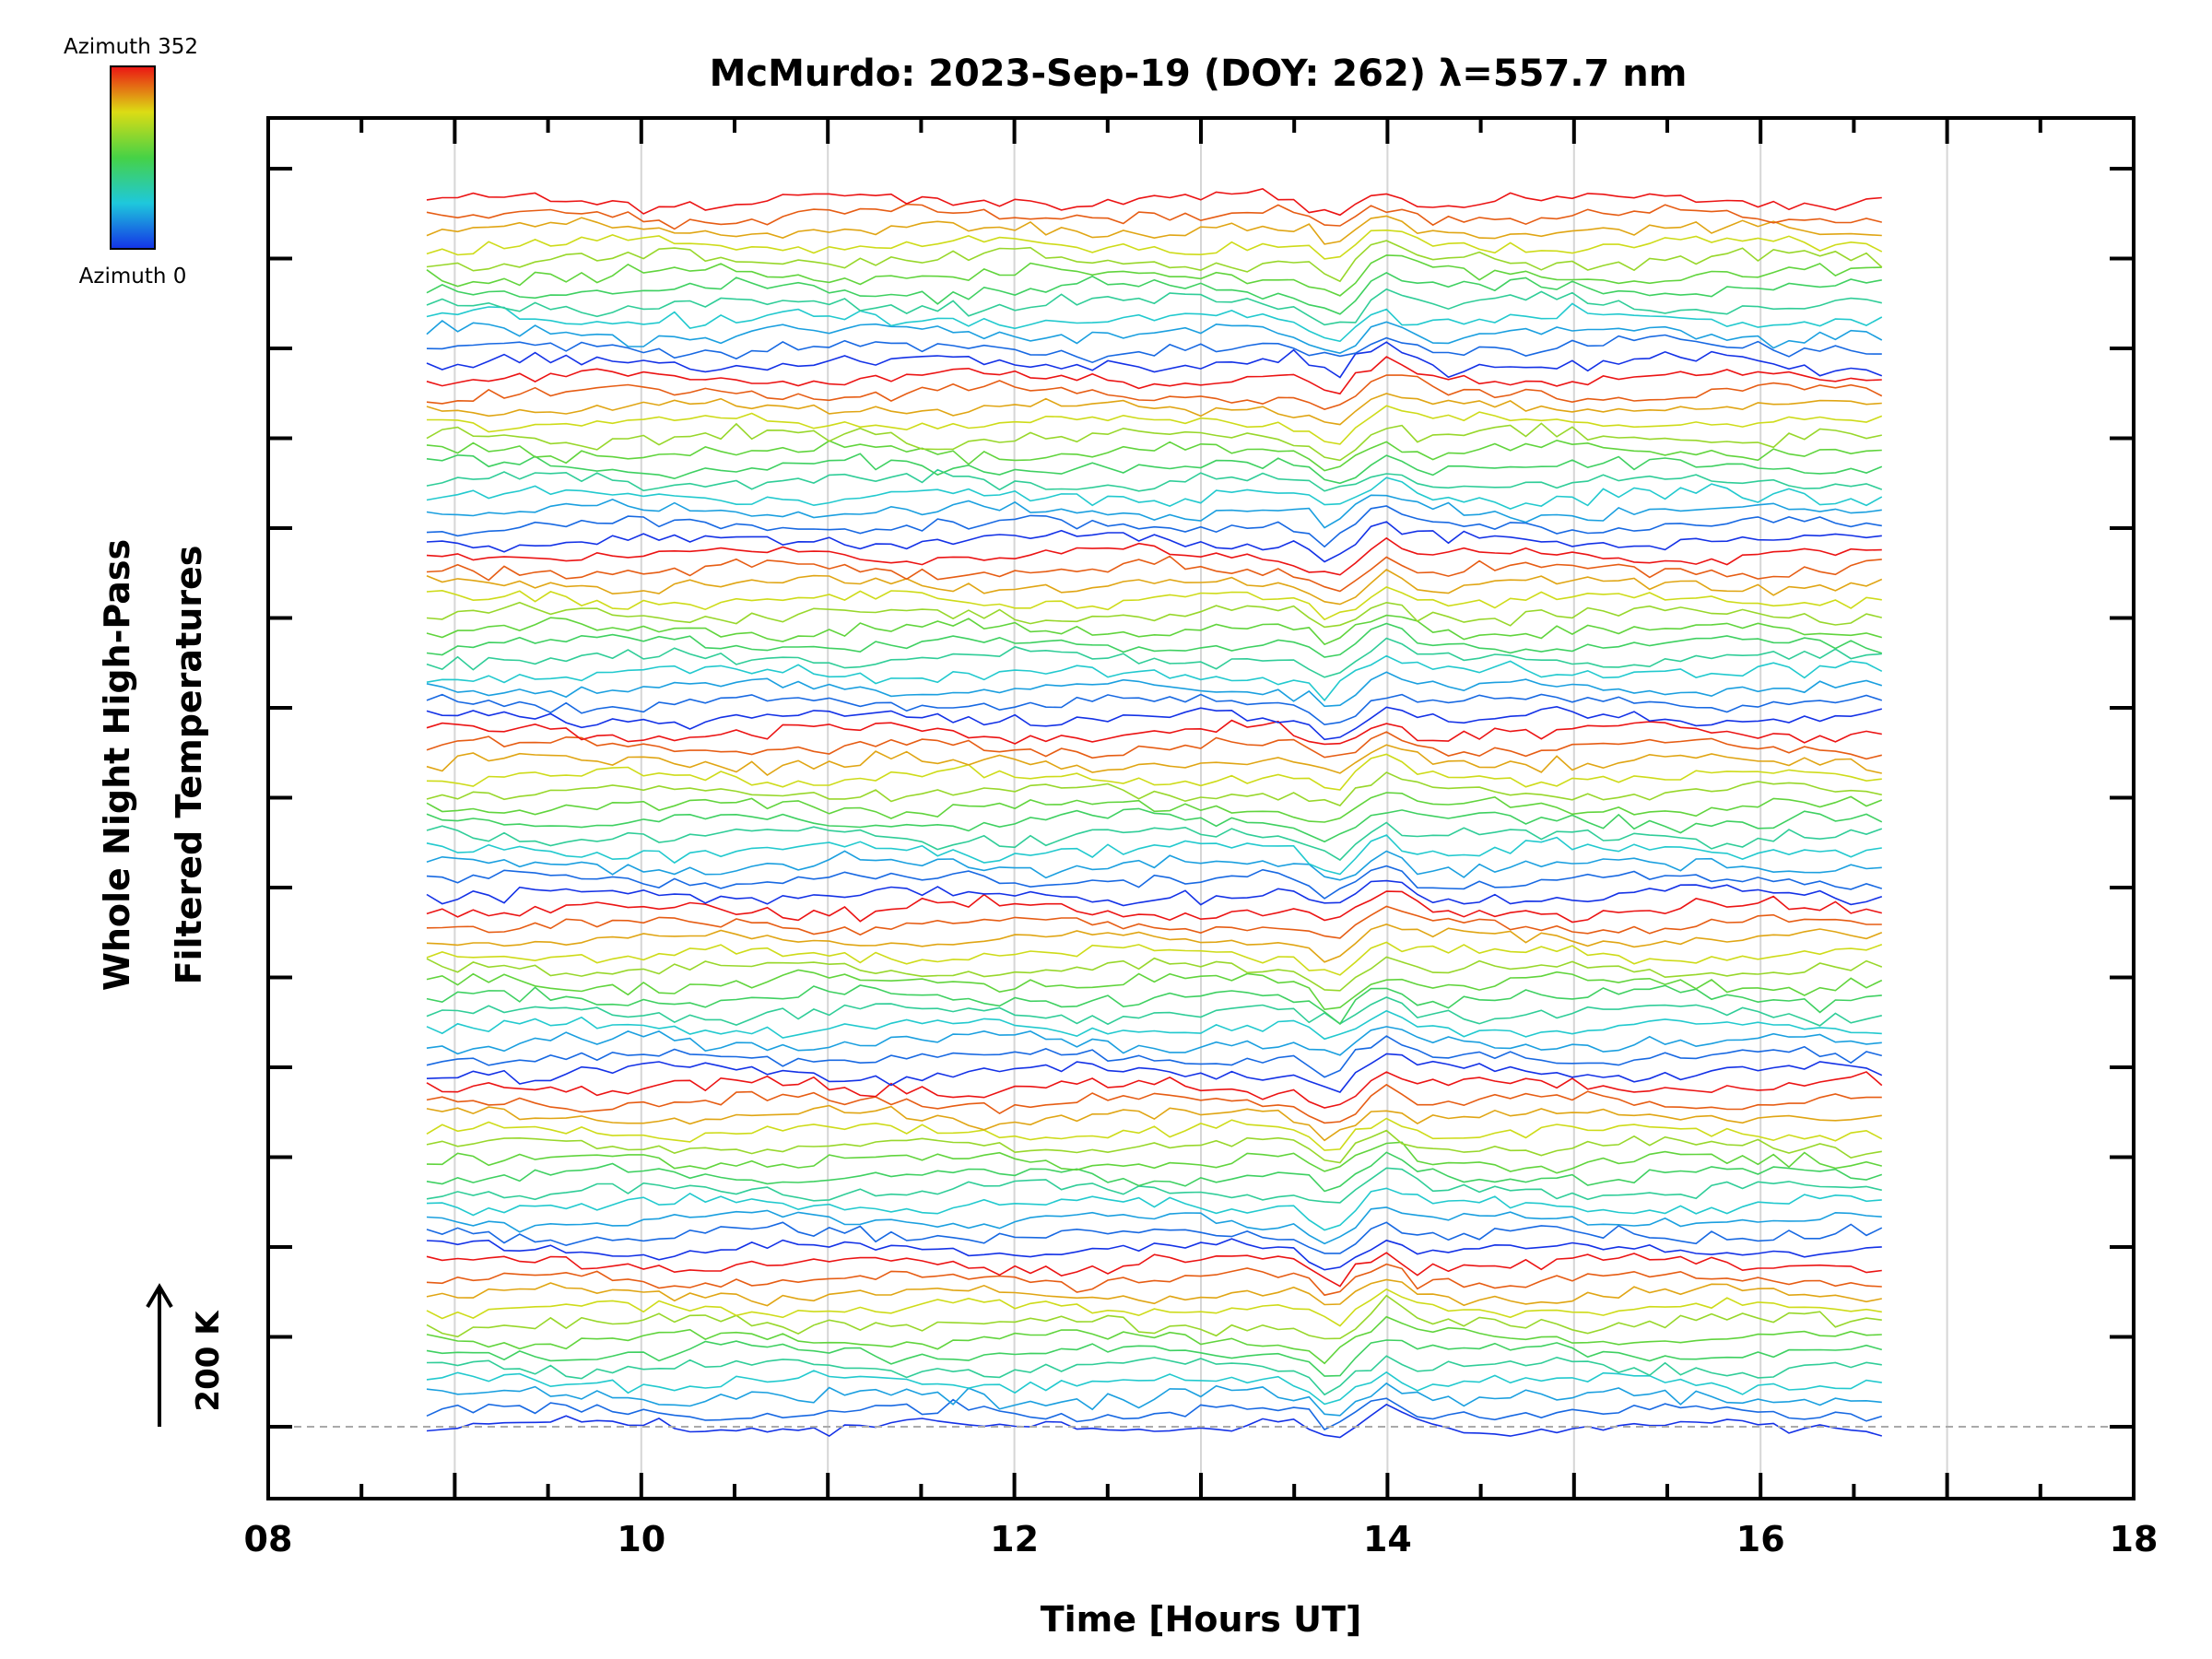  What do you see at coordinates (268, 1539) in the screenshot?
I see `x-tick-label: 08` at bounding box center [268, 1539].